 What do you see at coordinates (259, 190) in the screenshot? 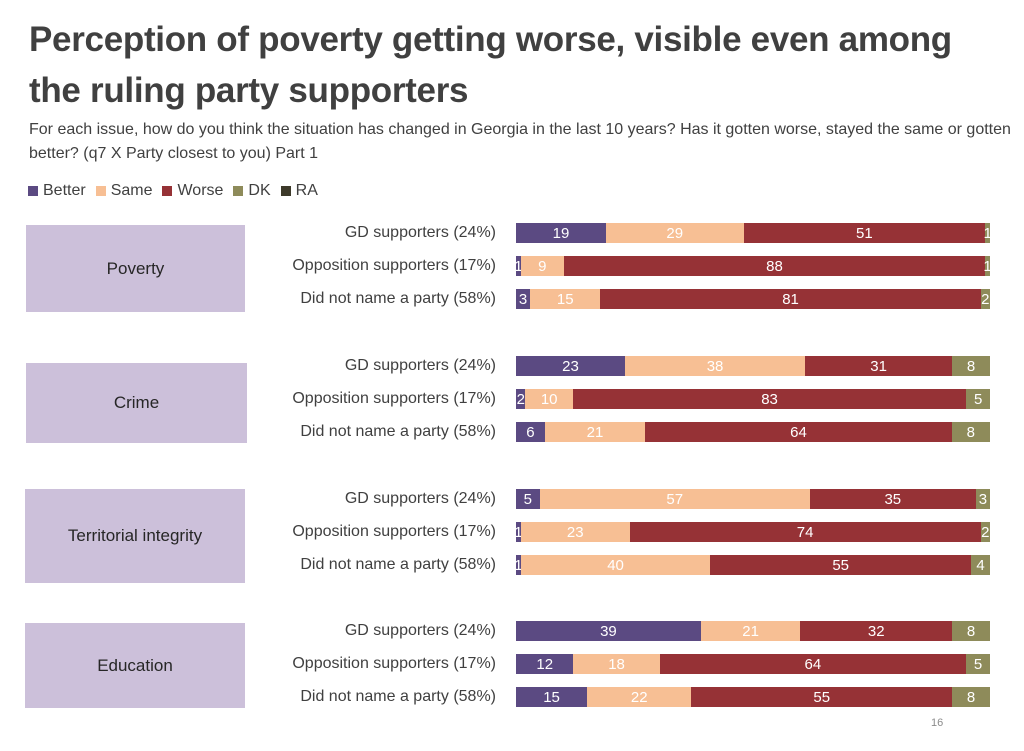
I see `legend-label: DK` at bounding box center [259, 190].